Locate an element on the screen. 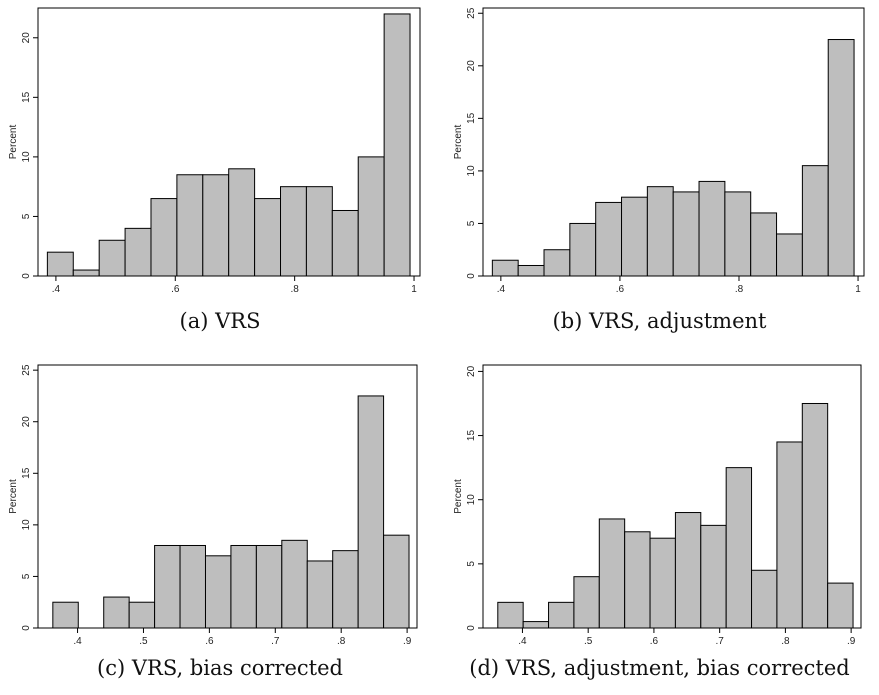 The width and height of the screenshot is (879, 695). y-tick-label: 15 is located at coordinates (26, 97).